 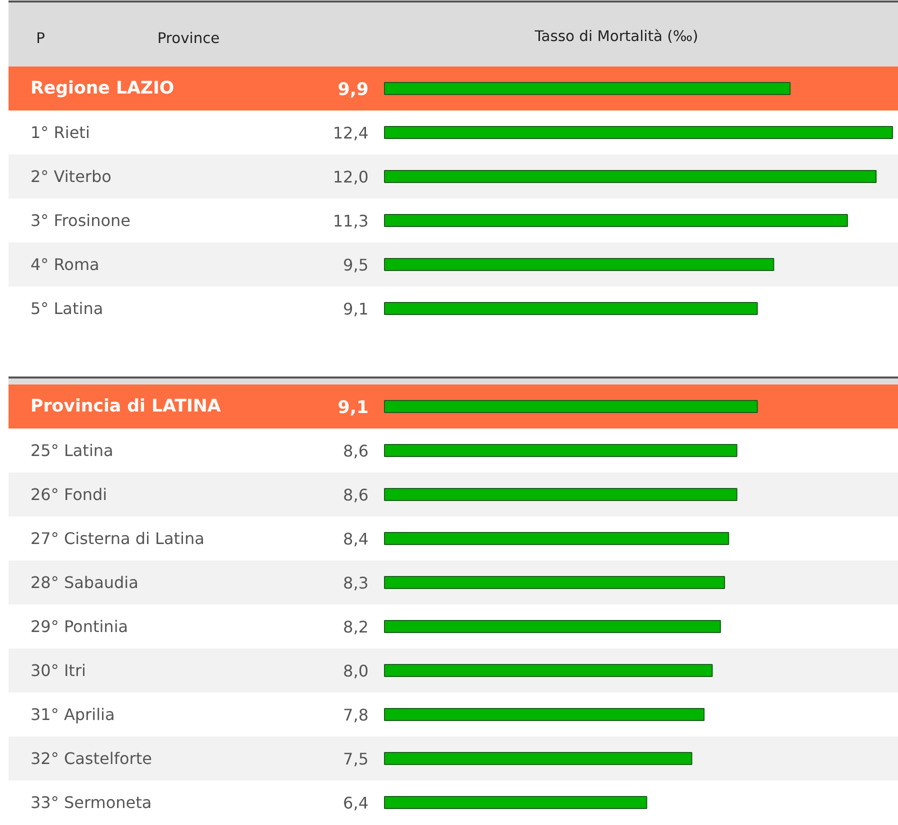 What do you see at coordinates (126, 406) in the screenshot?
I see `y-tick-label: Provincia di LATINA` at bounding box center [126, 406].